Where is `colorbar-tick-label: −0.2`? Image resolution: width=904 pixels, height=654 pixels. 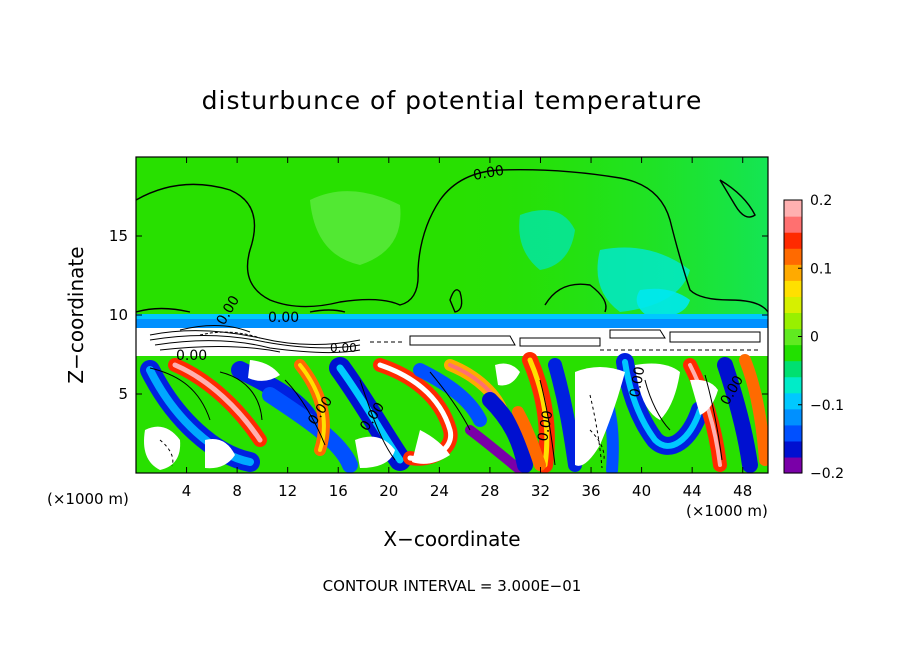 colorbar-tick-label: −0.2 is located at coordinates (827, 474).